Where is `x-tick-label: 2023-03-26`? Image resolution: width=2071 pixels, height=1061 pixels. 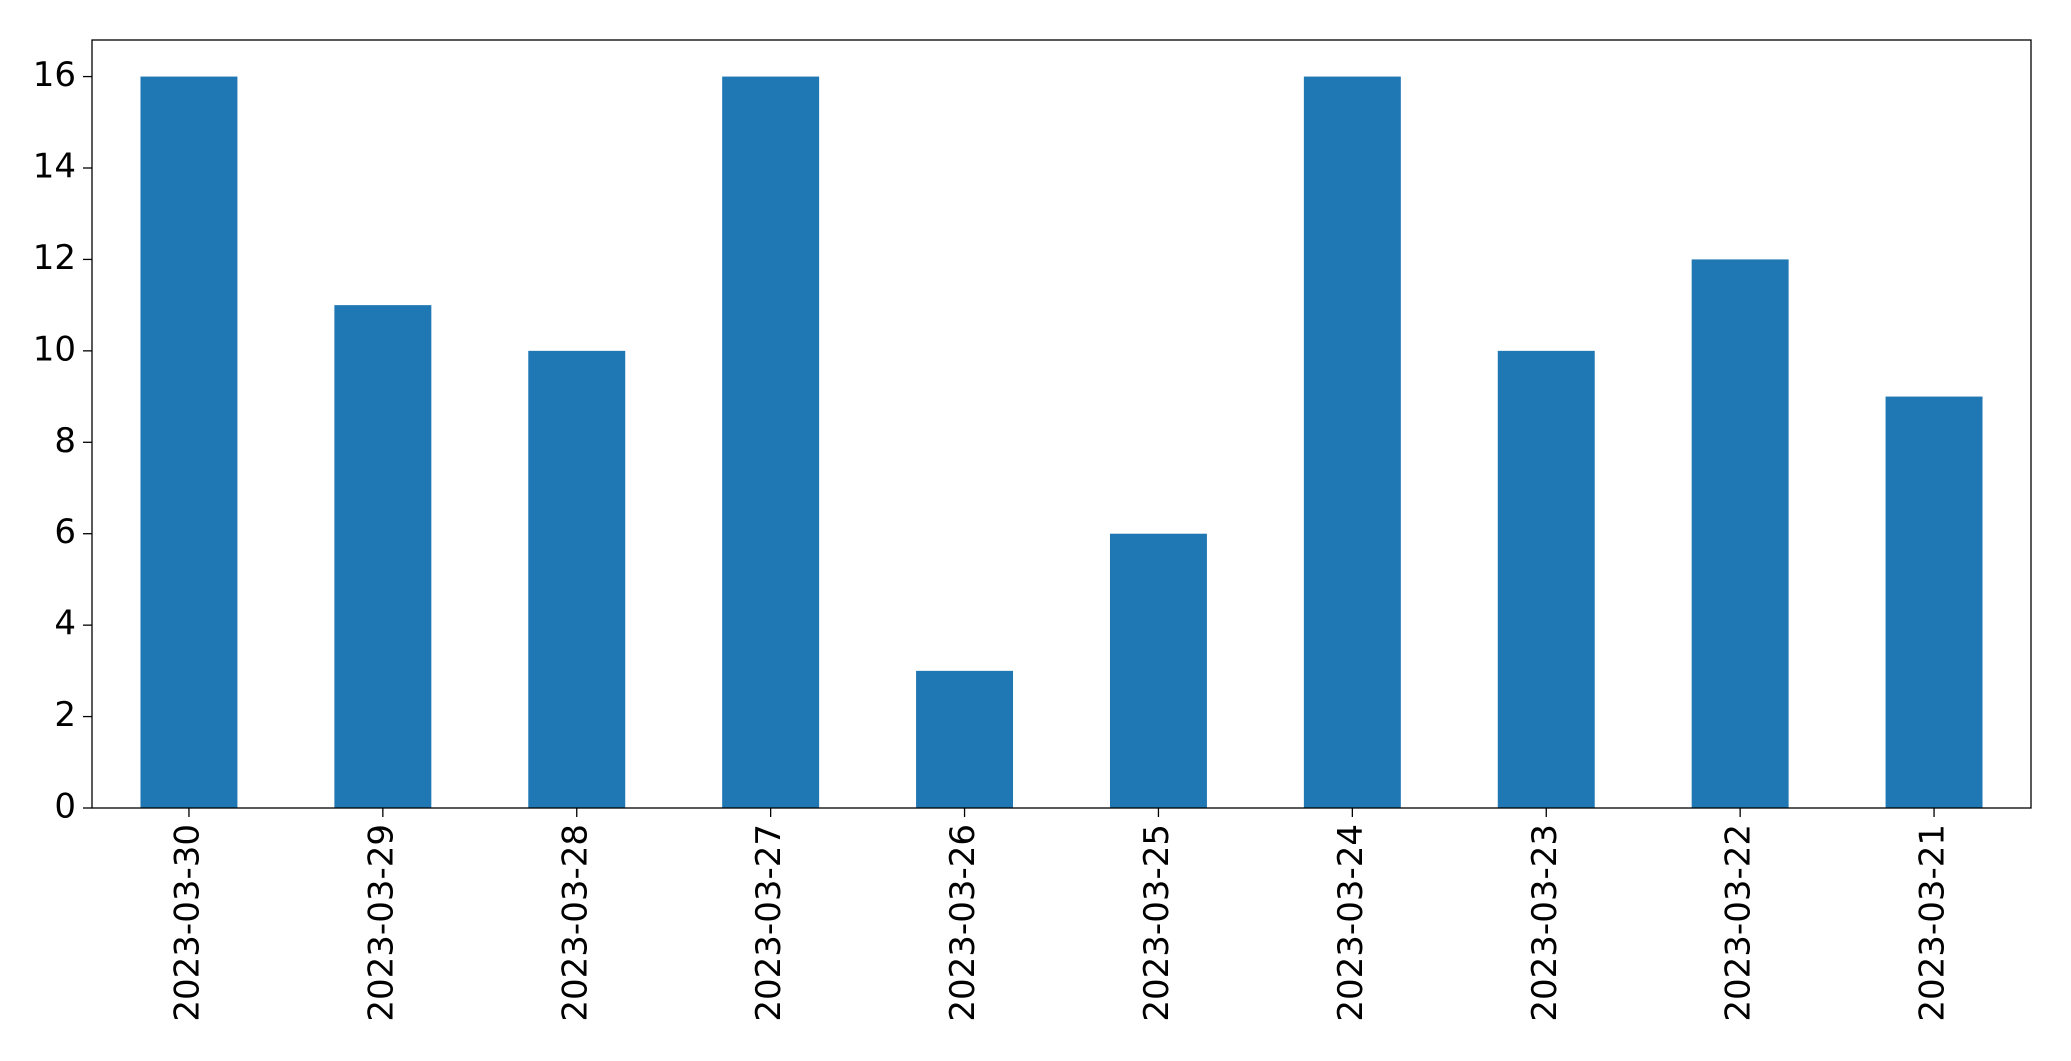
x-tick-label: 2023-03-26 is located at coordinates (963, 923).